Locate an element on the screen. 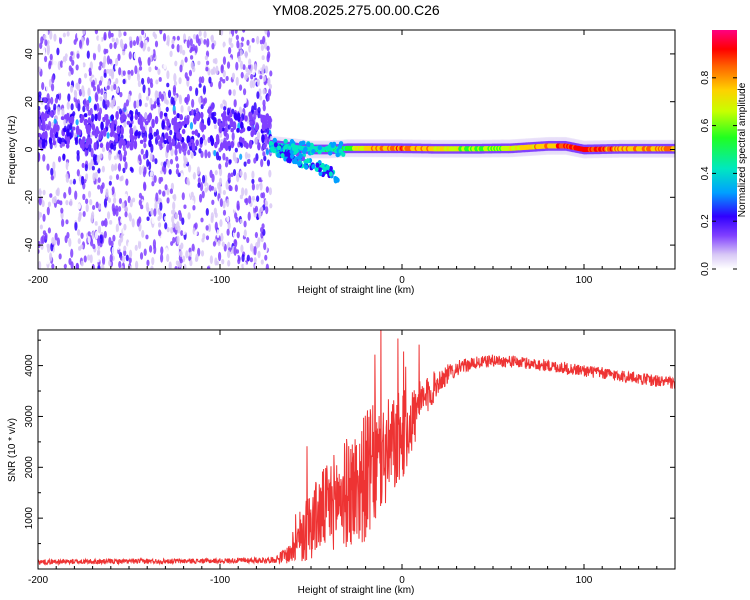 The width and height of the screenshot is (750, 600). snr-ytick-label: 4000 is located at coordinates (29, 365).